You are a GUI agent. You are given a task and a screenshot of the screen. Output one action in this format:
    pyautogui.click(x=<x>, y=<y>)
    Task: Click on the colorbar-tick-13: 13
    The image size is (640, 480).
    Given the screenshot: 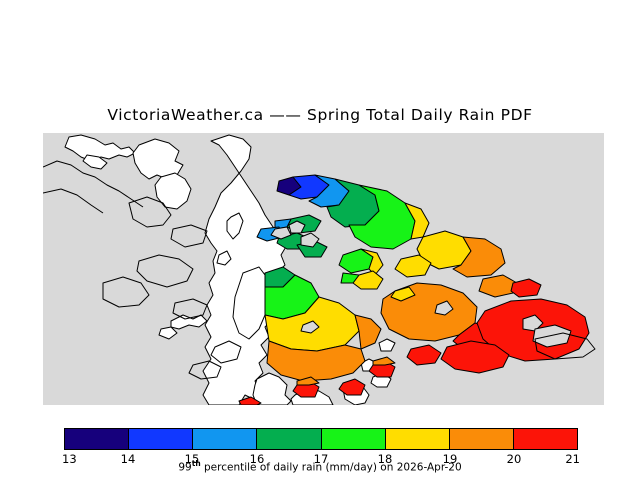 What is the action you would take?
    pyautogui.click(x=69, y=459)
    